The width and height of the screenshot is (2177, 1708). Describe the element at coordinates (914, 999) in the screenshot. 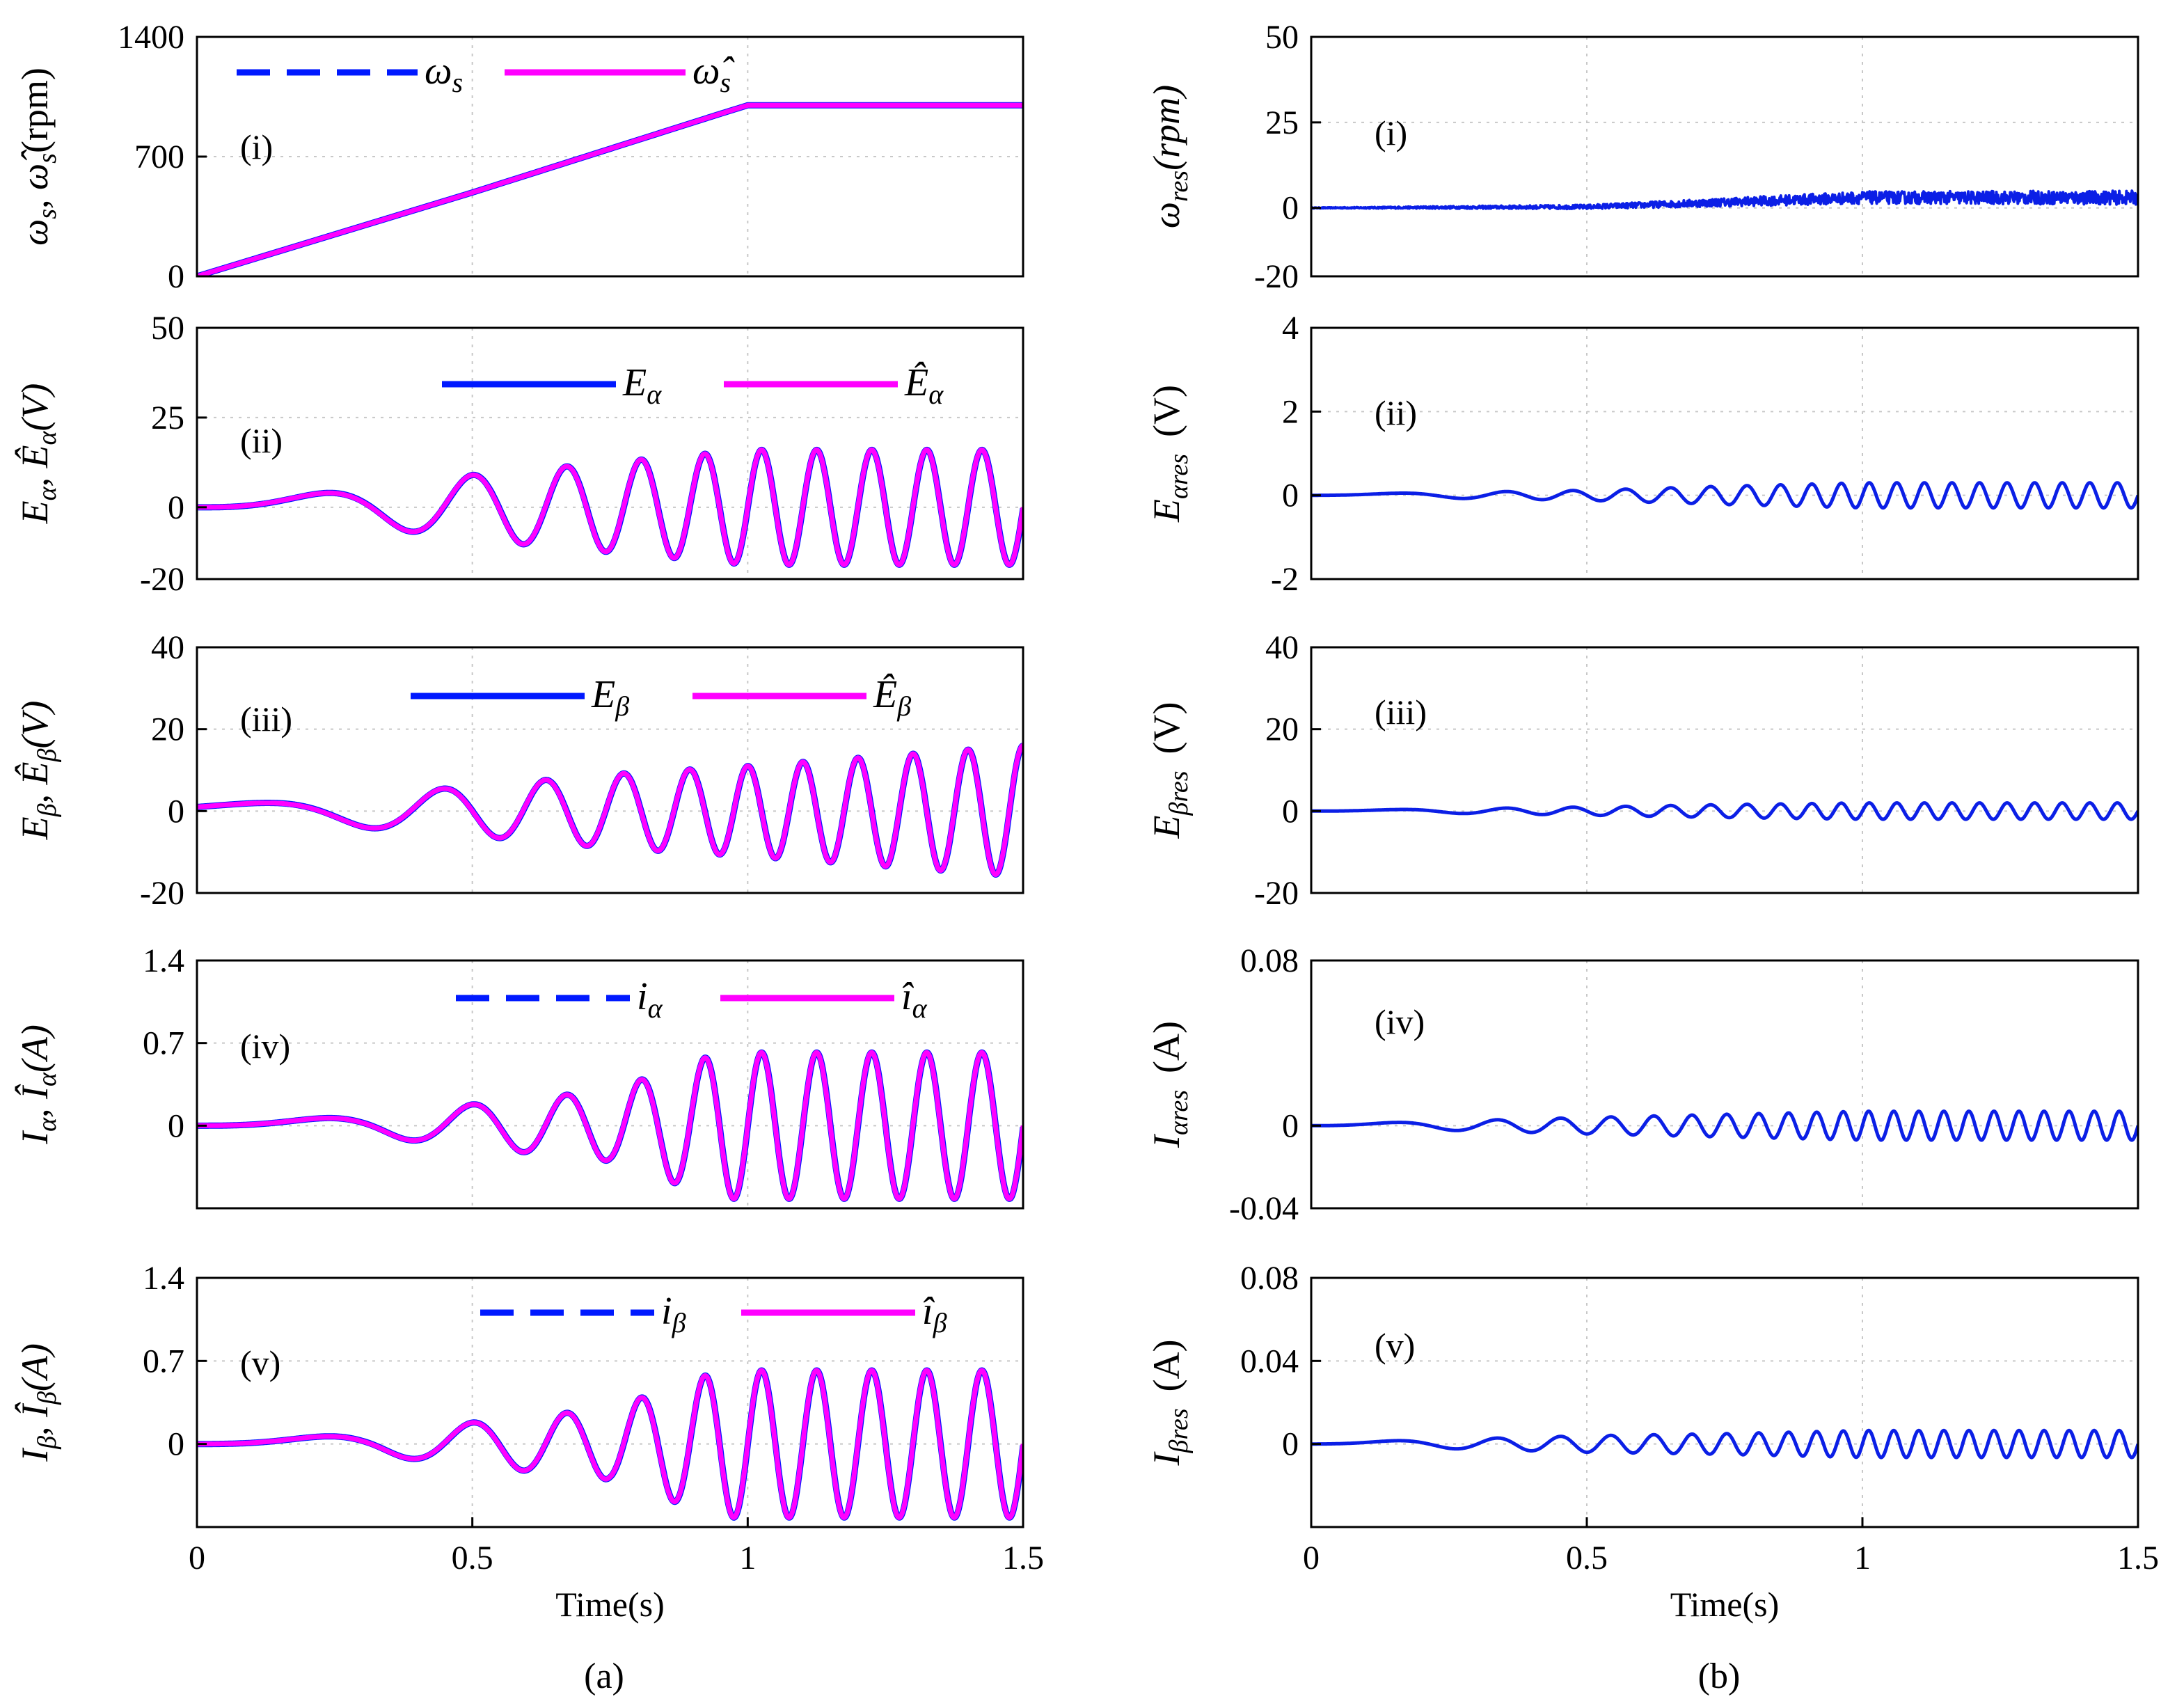

I see `legend-entry: îα` at that location.